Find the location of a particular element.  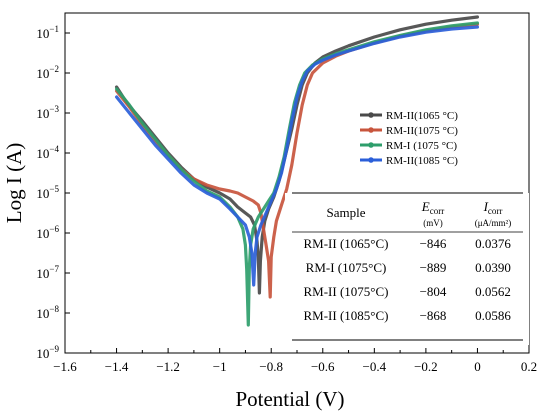

x-tick-label: −1.6 is located at coordinates (65, 366).